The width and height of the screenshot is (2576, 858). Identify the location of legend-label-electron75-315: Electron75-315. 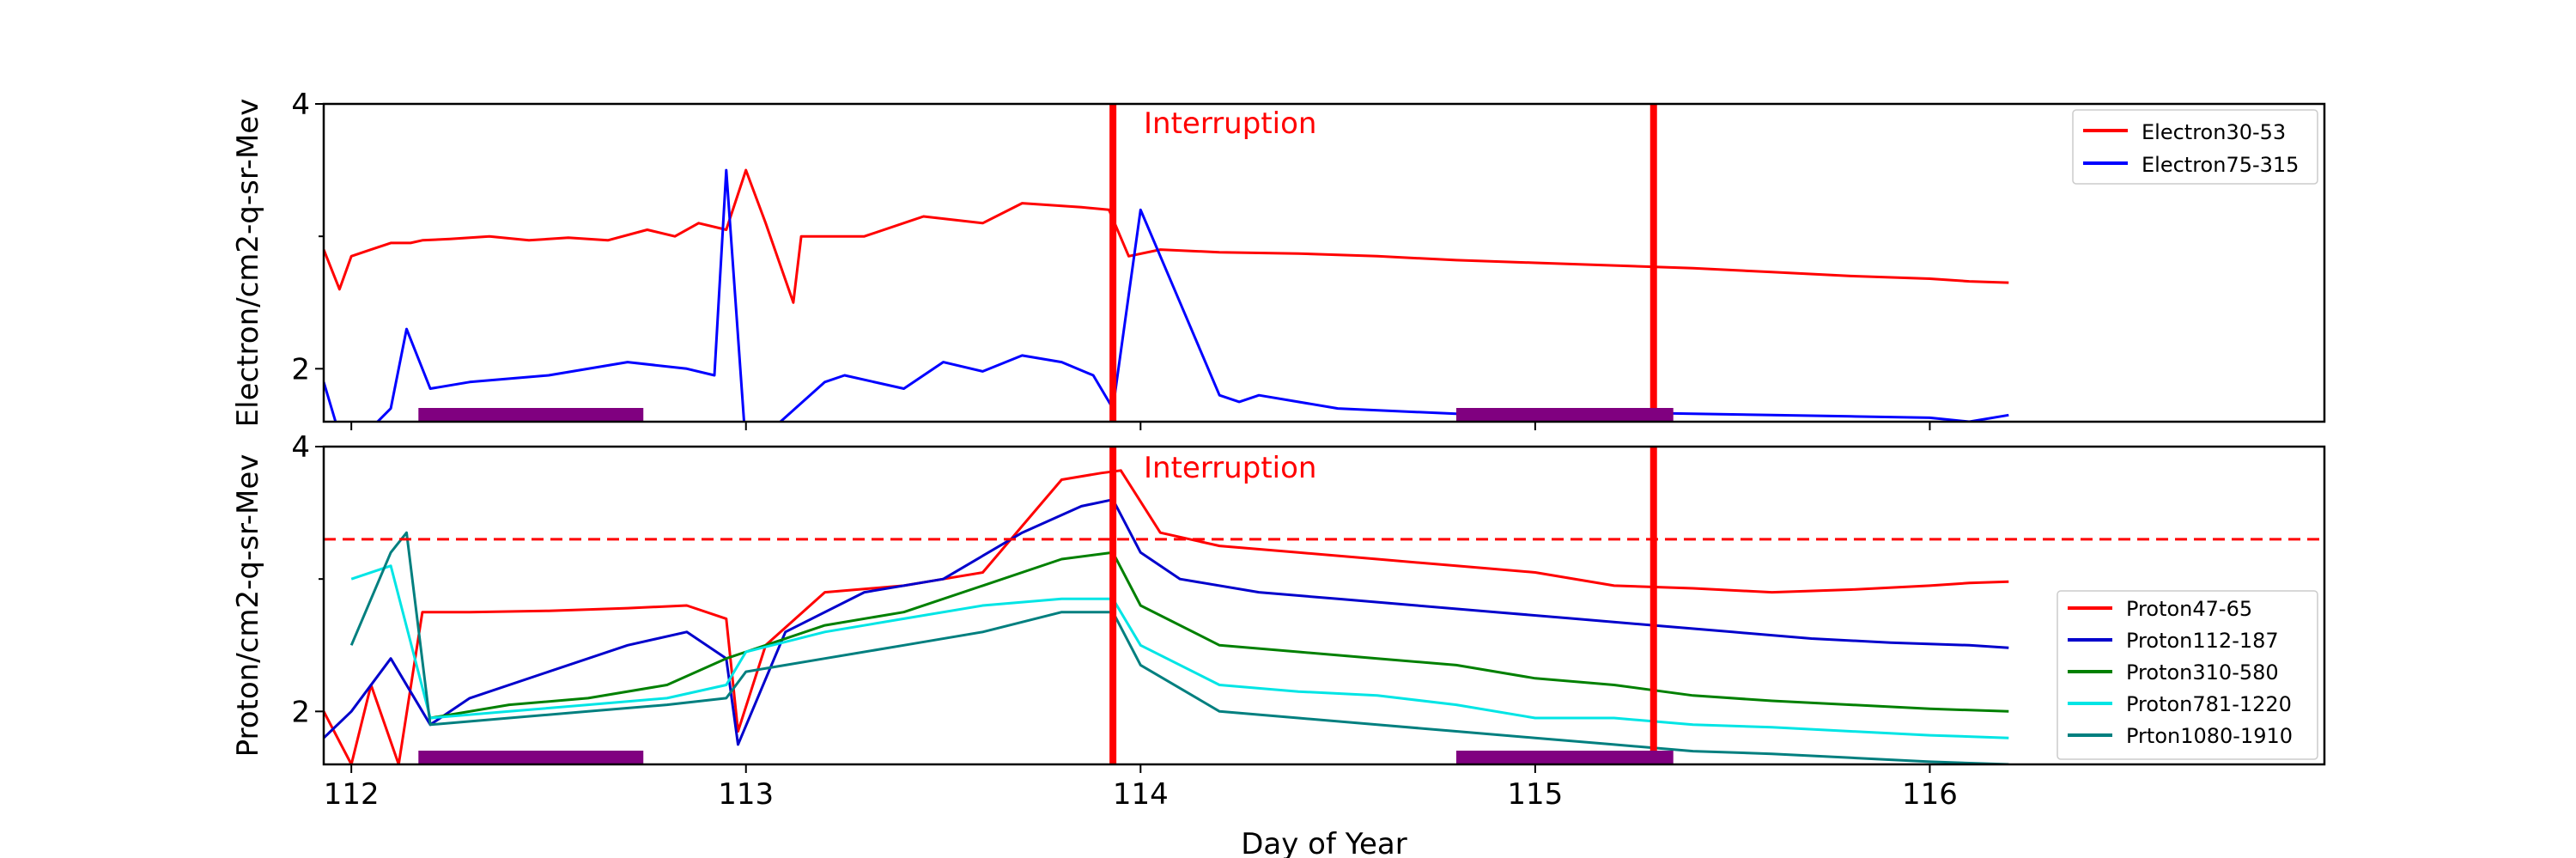
(2221, 165).